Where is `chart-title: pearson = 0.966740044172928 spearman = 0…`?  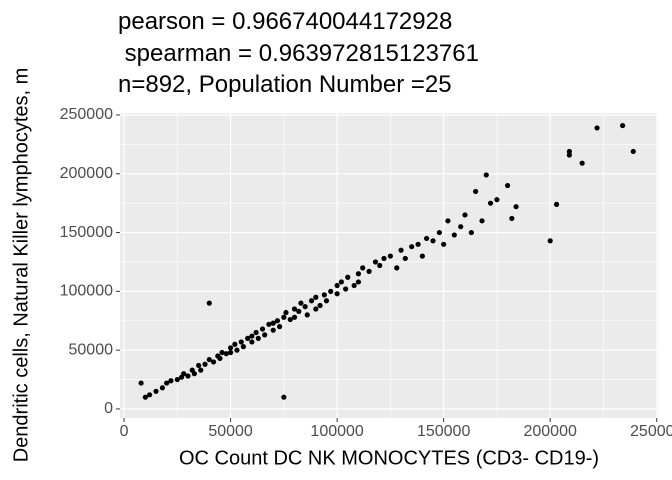
chart-title: pearson = 0.966740044172928 spearman = 0… is located at coordinates (298, 53).